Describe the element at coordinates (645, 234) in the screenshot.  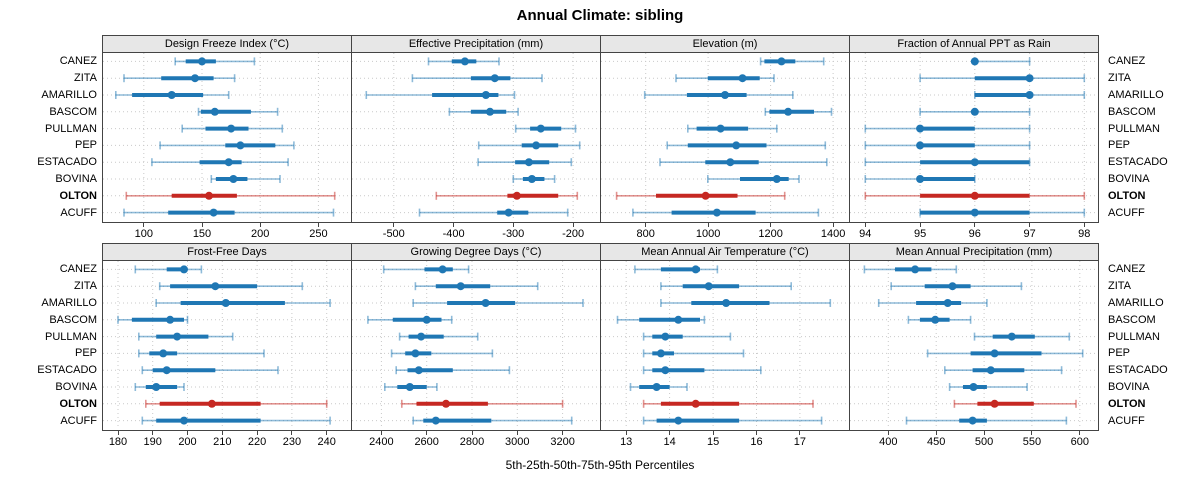
I see `axis-tick-label: 800` at that location.